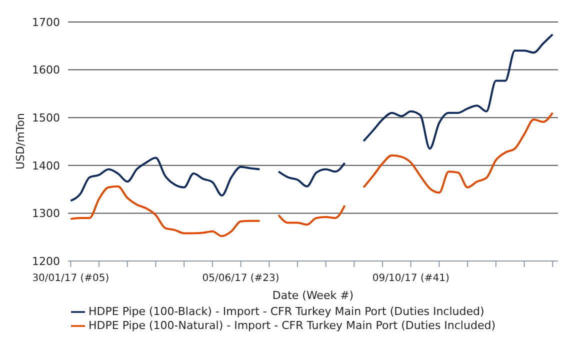 This screenshot has width=576, height=345. Describe the element at coordinates (46, 213) in the screenshot. I see `y-tick-label: 1300` at that location.